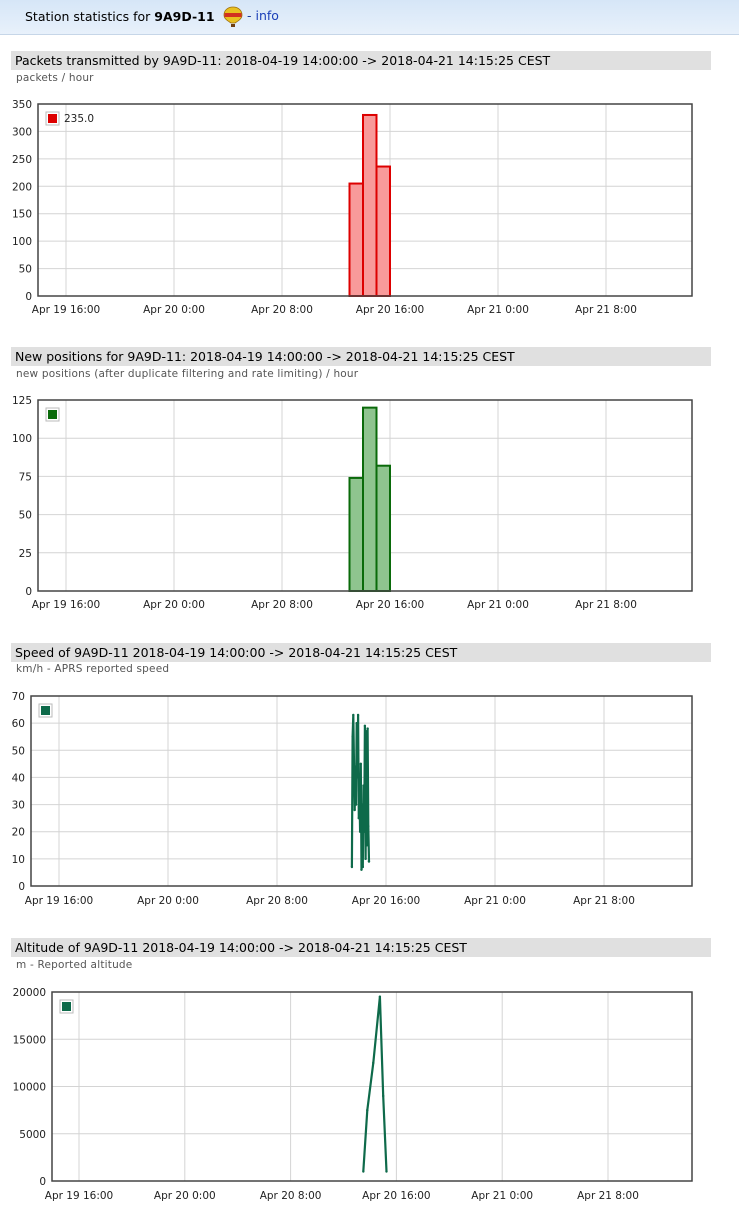 The height and width of the screenshot is (1219, 739). Describe the element at coordinates (18, 833) in the screenshot. I see `y-tick-label: 20` at that location.